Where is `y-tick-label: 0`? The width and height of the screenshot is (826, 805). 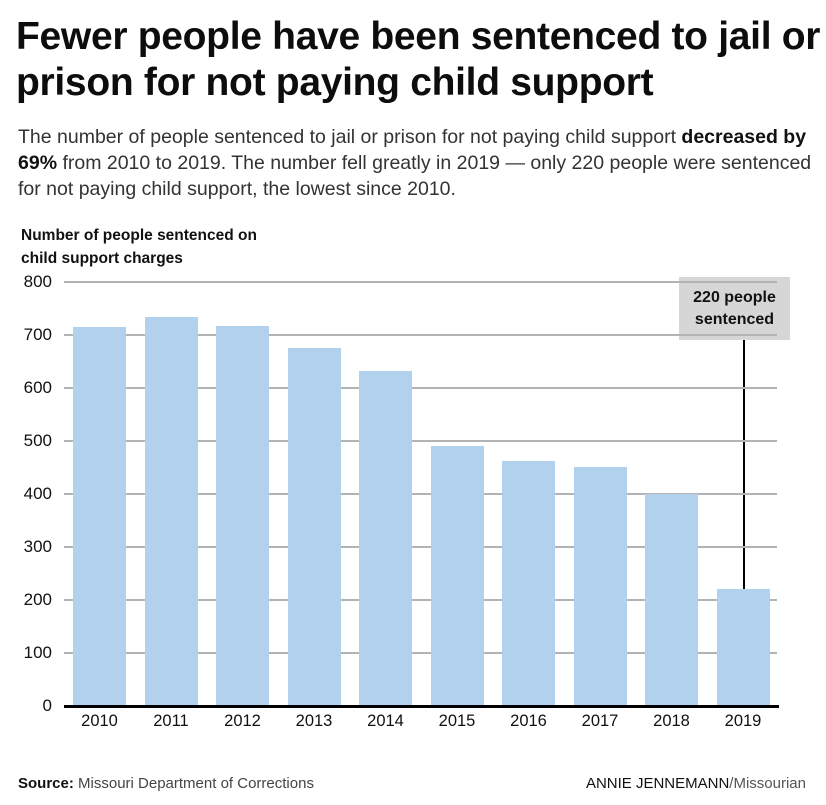 y-tick-label: 0 is located at coordinates (47, 705).